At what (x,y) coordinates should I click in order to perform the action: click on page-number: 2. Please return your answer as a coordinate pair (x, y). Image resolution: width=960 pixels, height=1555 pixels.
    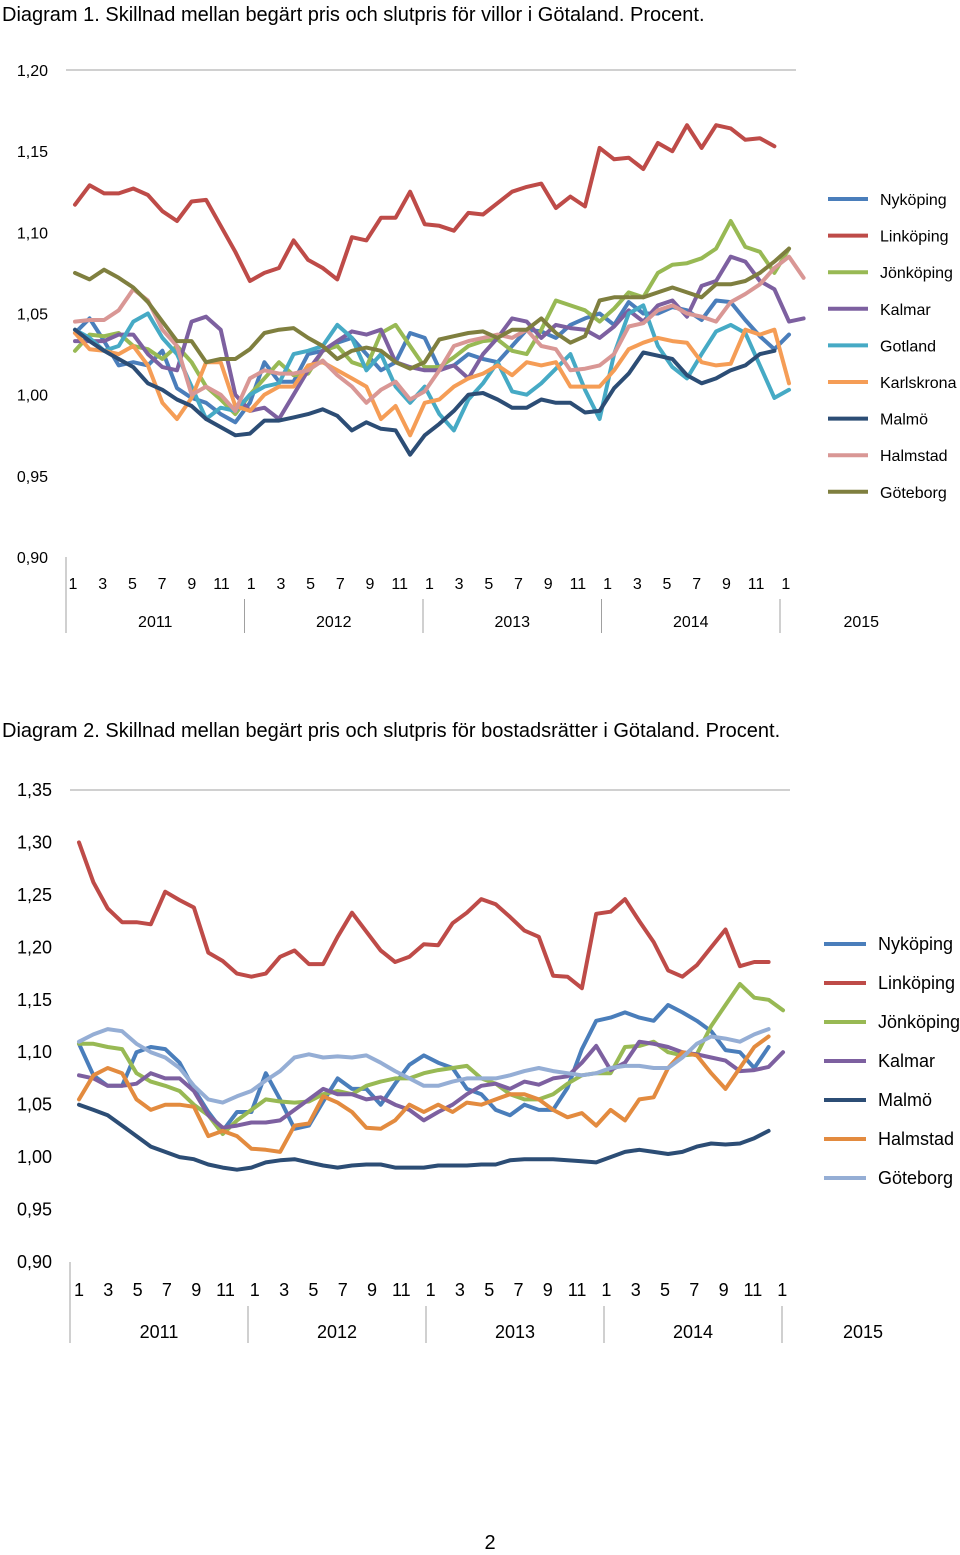
    Looking at the image, I should click on (490, 1543).